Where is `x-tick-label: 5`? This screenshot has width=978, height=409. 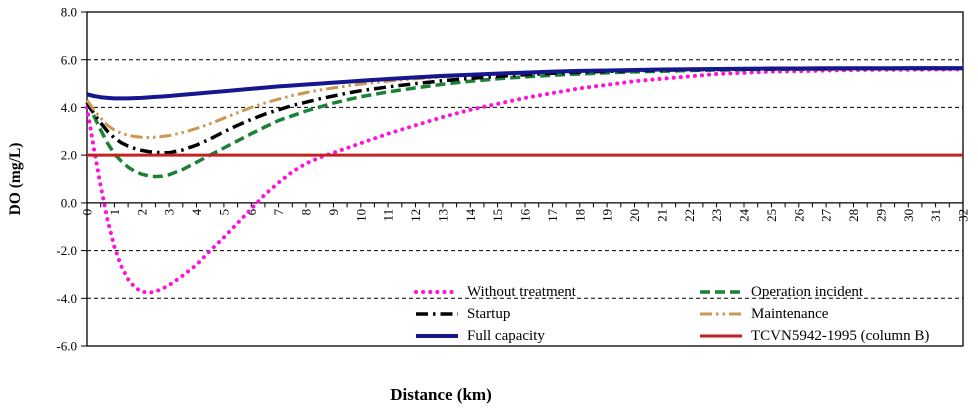
x-tick-label: 5 is located at coordinates (223, 212).